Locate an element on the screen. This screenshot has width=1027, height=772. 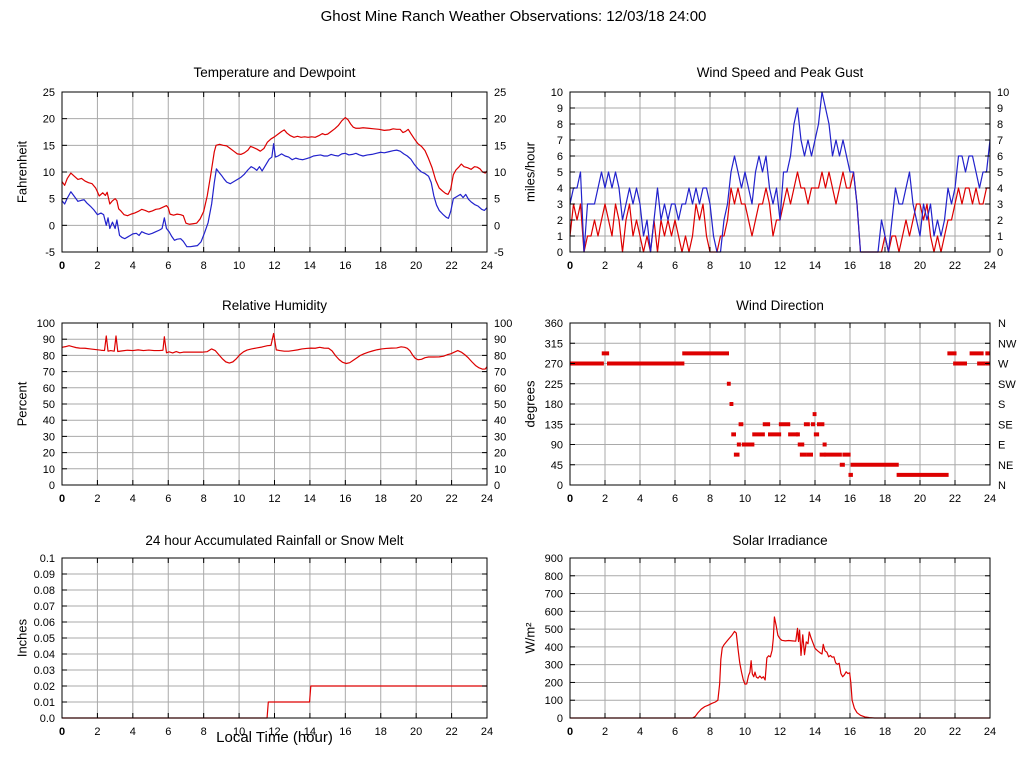
svg-text: 7 is located at coordinates (1000, 141).